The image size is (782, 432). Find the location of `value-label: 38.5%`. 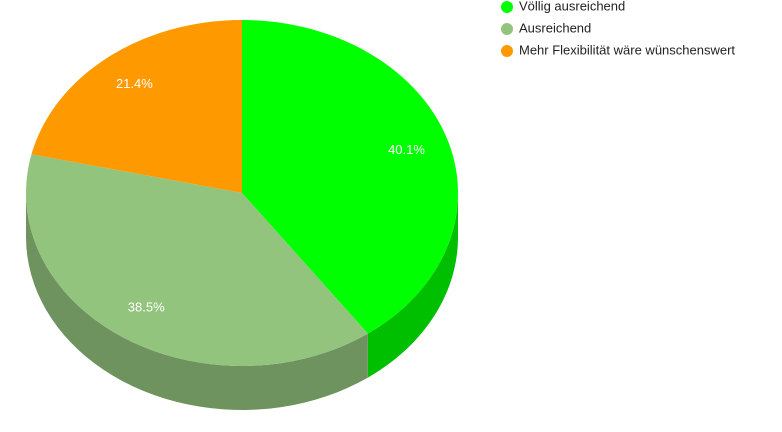

value-label: 38.5% is located at coordinates (146, 307).